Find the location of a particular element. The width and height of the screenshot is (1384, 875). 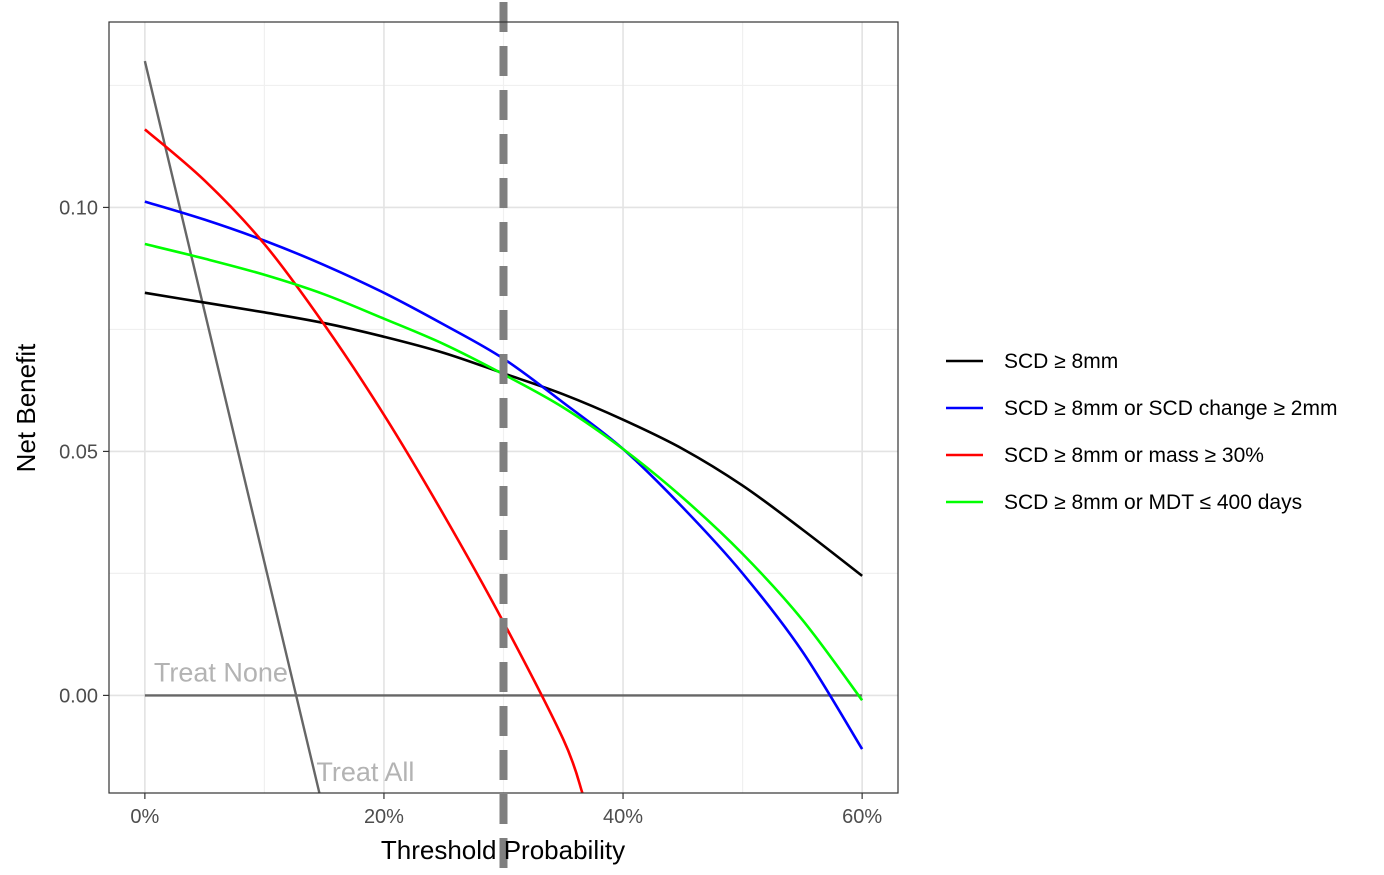

x-tick-label: 60% is located at coordinates (862, 817).